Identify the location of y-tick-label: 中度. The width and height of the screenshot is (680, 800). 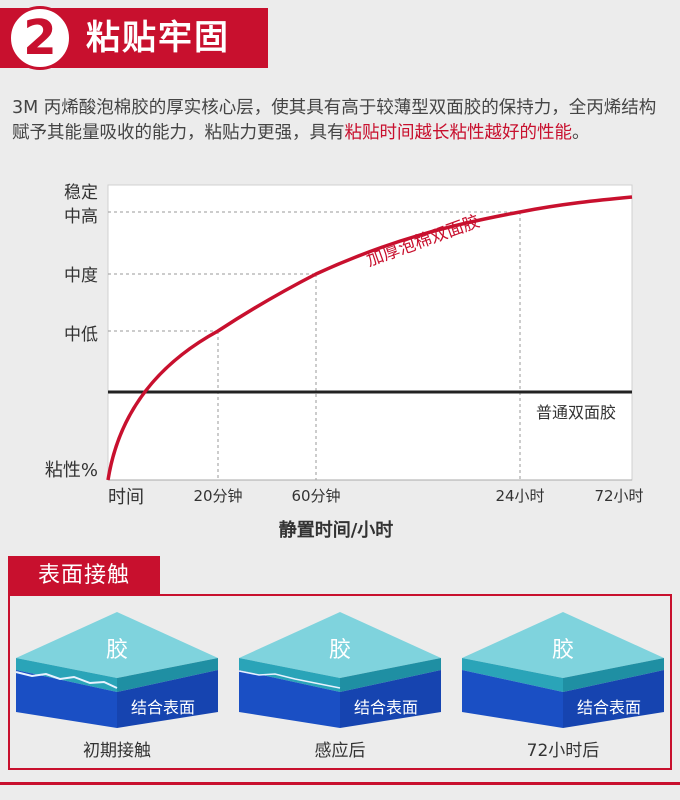
(81, 276).